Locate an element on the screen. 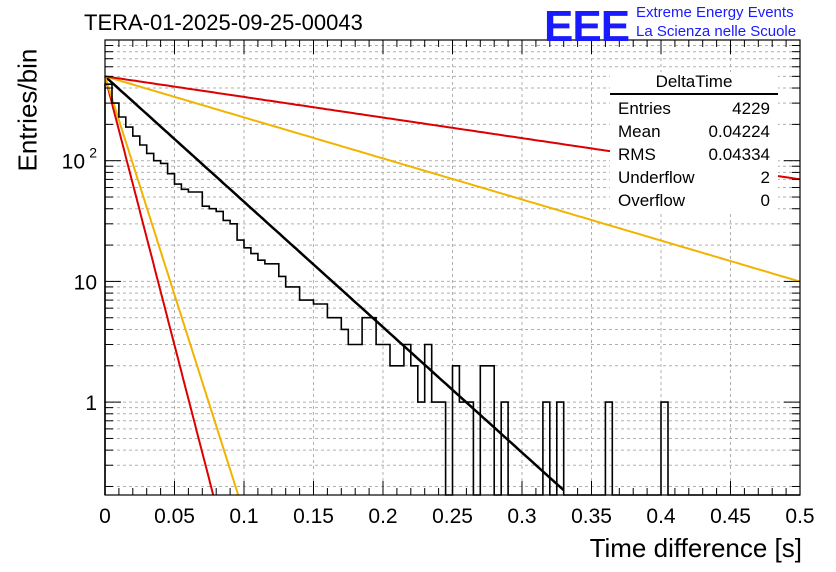 The image size is (836, 572). x-tick-label: 0.3 is located at coordinates (521, 516).